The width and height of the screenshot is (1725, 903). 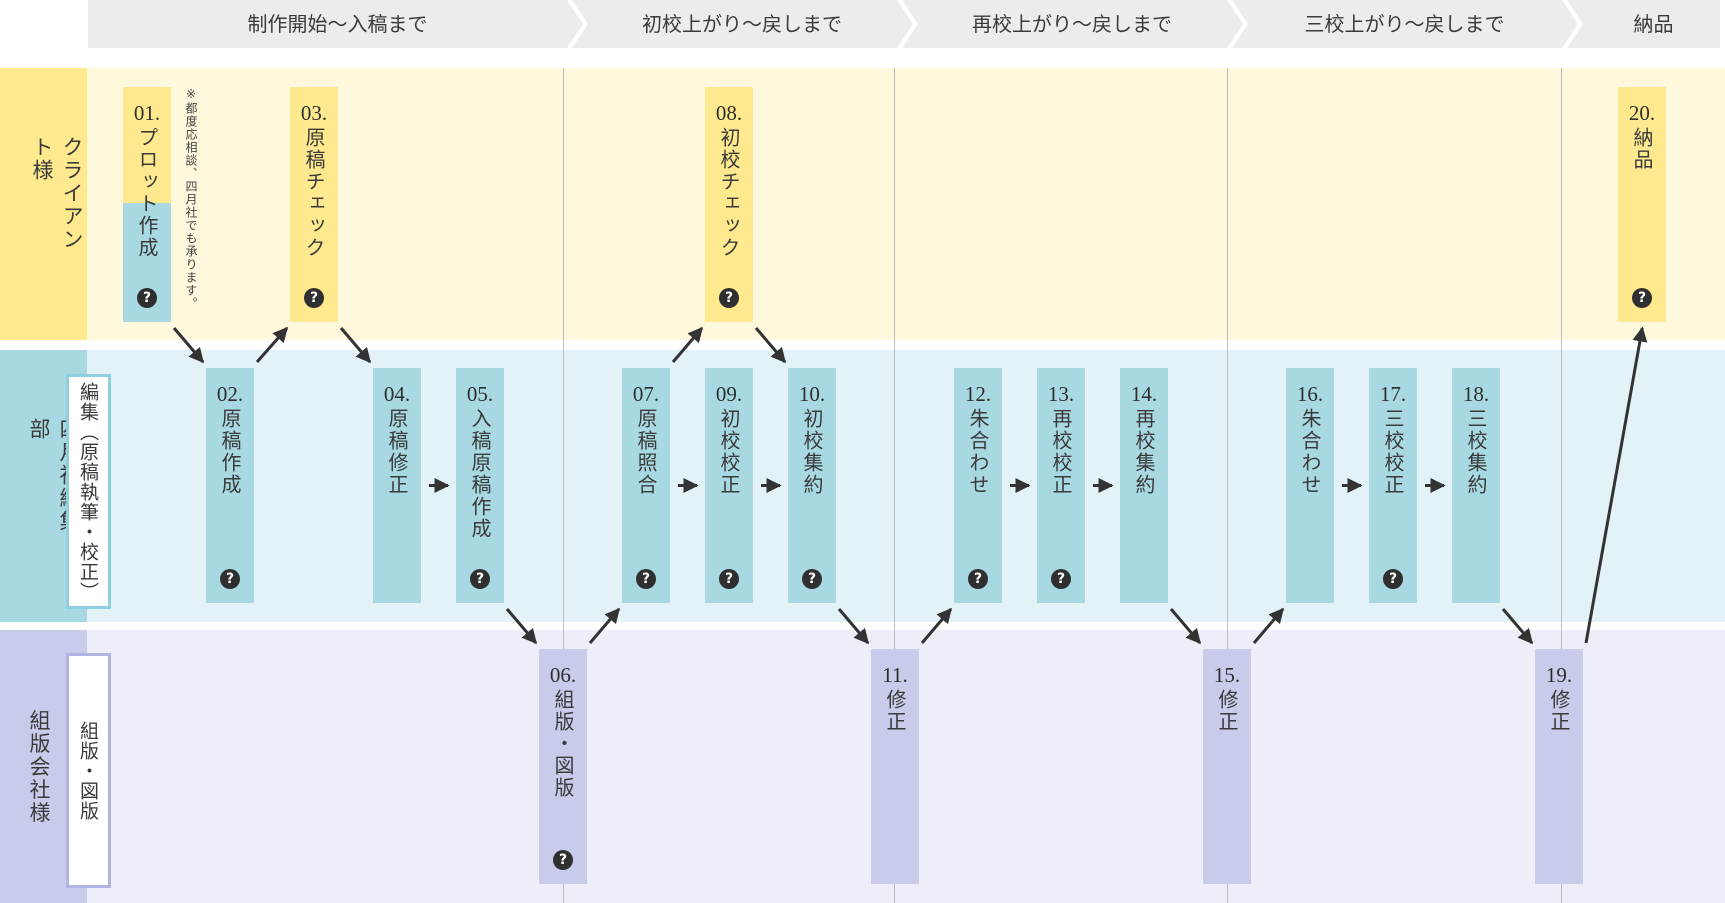 I want to click on step-14: 14. 再校集約, so click(x=1144, y=485).